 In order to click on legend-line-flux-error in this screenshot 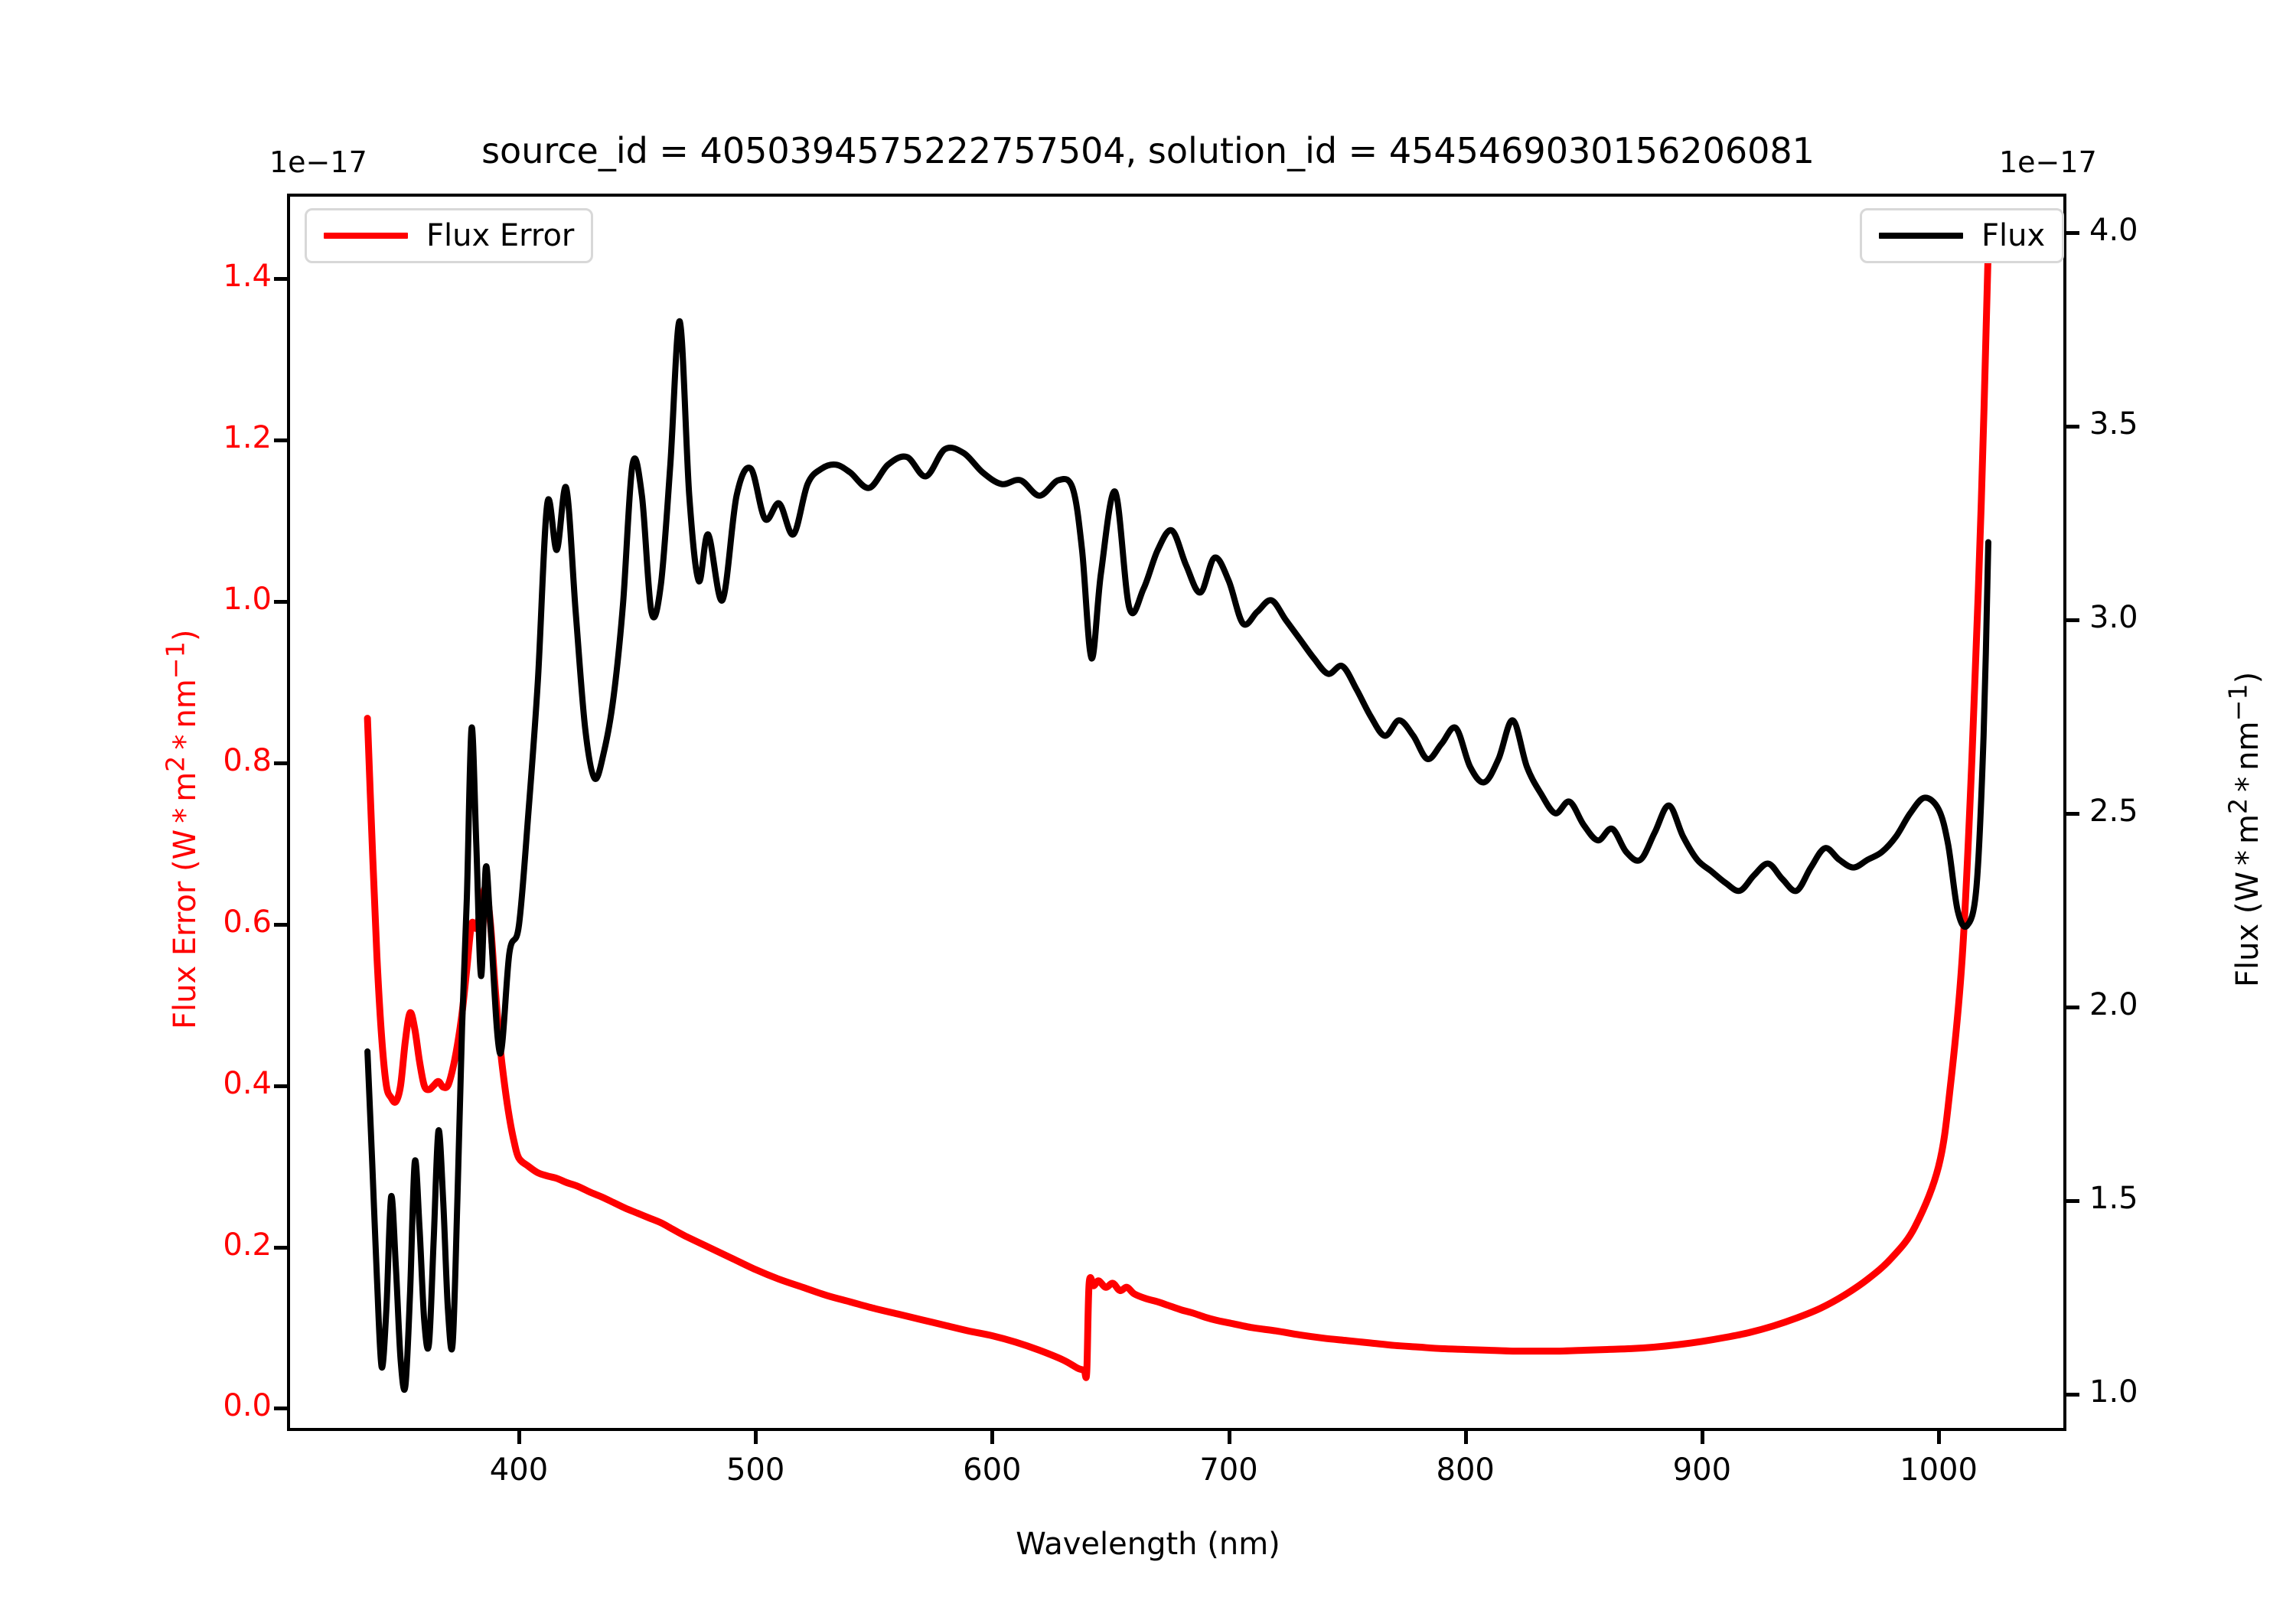, I will do `click(366, 236)`.